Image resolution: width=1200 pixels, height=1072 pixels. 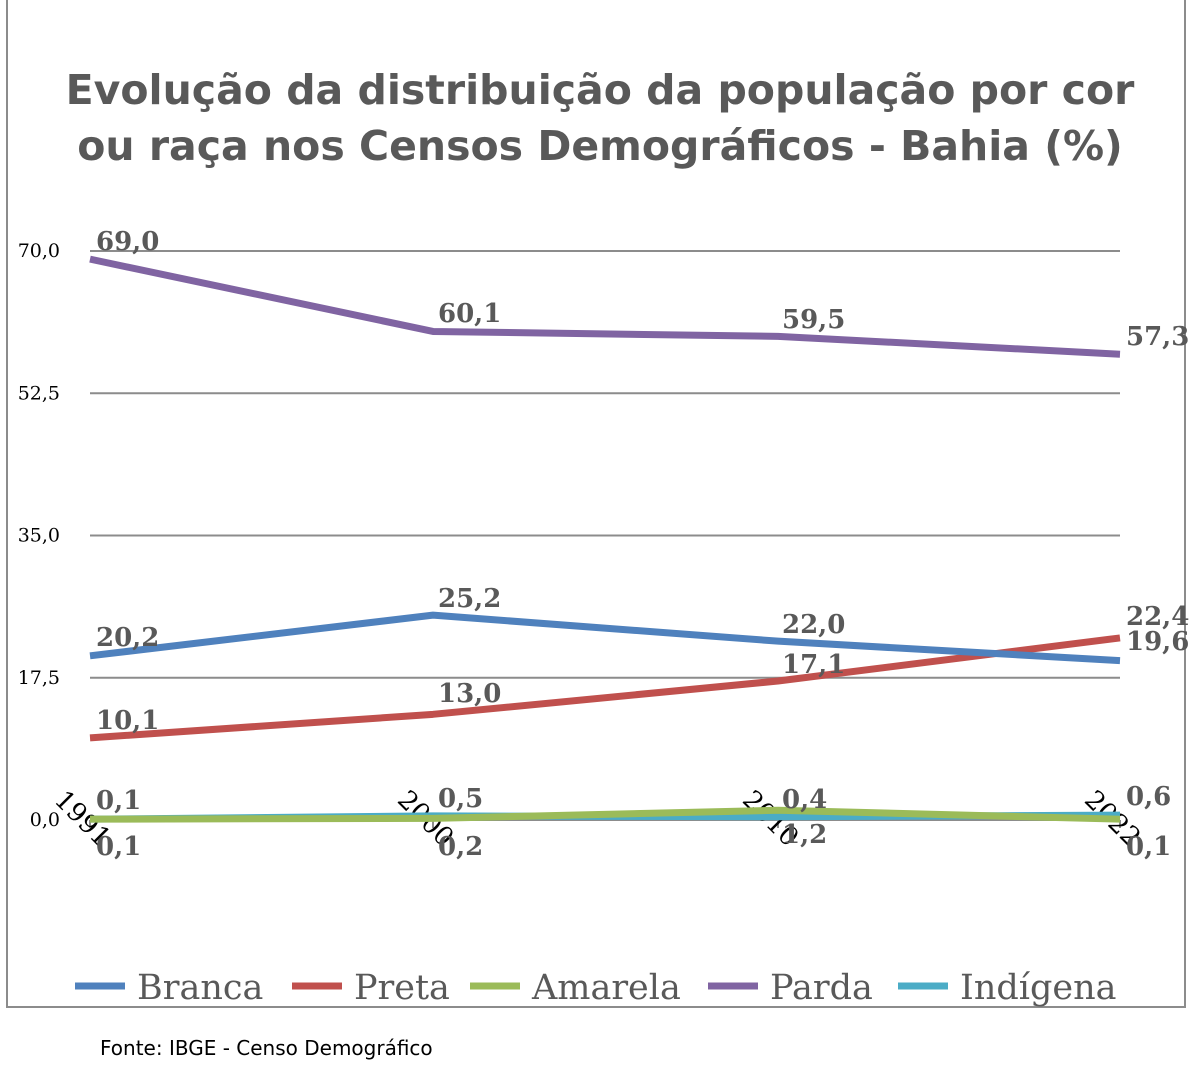 What do you see at coordinates (804, 835) in the screenshot?
I see `data-label: 1,2` at bounding box center [804, 835].